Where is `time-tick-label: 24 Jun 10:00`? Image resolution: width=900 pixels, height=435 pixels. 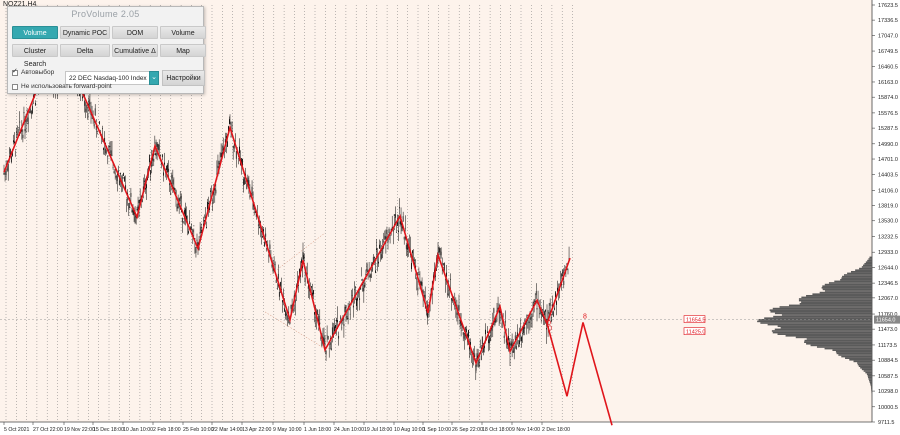
time-tick-label: 24 Jun 10:00 is located at coordinates (349, 430).